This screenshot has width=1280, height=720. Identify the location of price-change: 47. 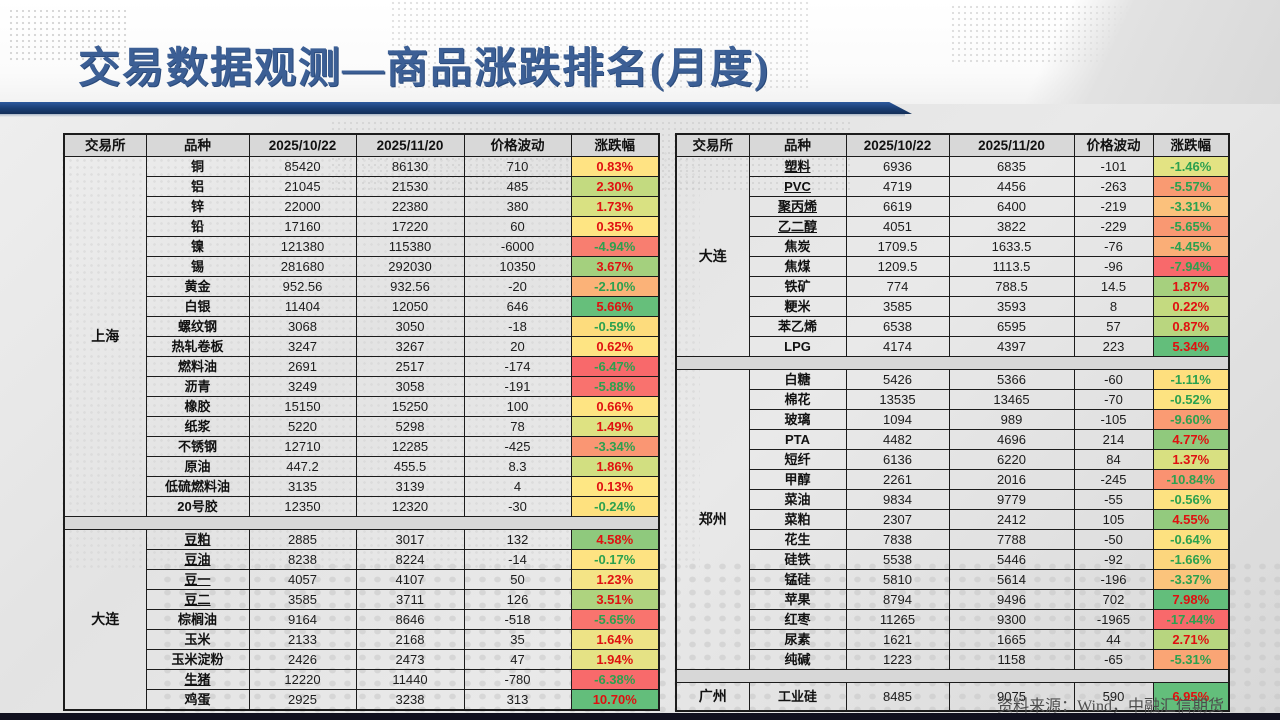
(517, 659).